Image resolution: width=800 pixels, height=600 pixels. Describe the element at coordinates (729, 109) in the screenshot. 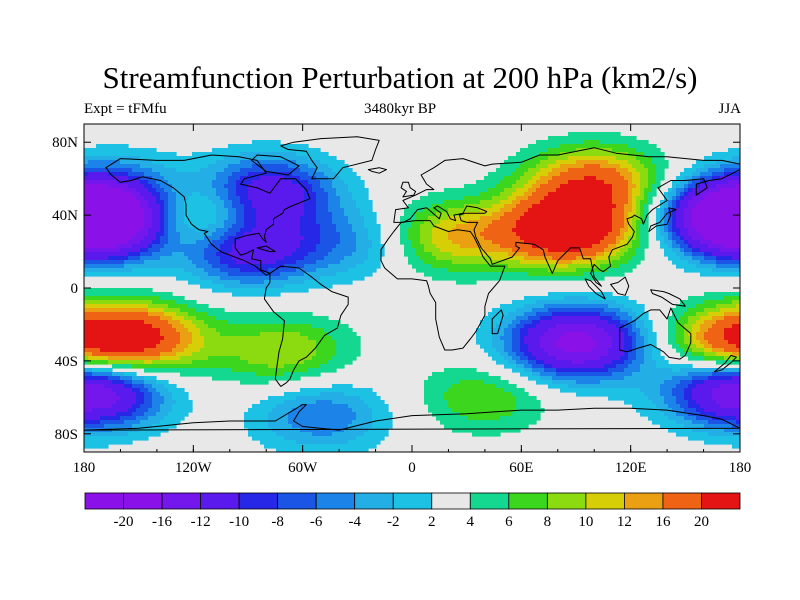

I see `season-label: JJA` at that location.